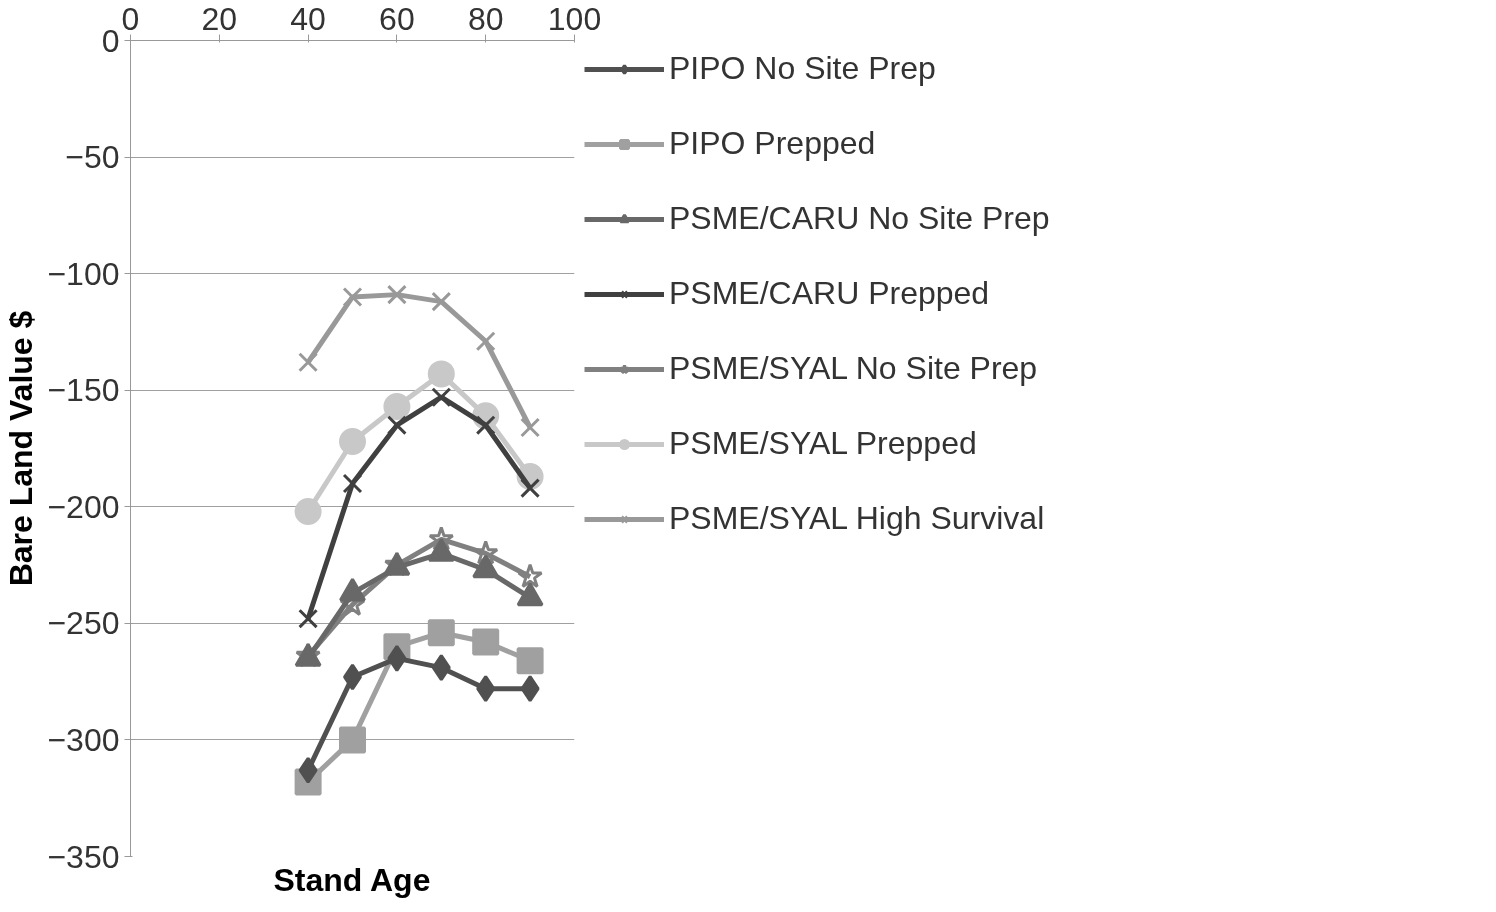 The height and width of the screenshot is (912, 1496). What do you see at coordinates (92, 157) in the screenshot?
I see `y-tick-label: −50` at bounding box center [92, 157].